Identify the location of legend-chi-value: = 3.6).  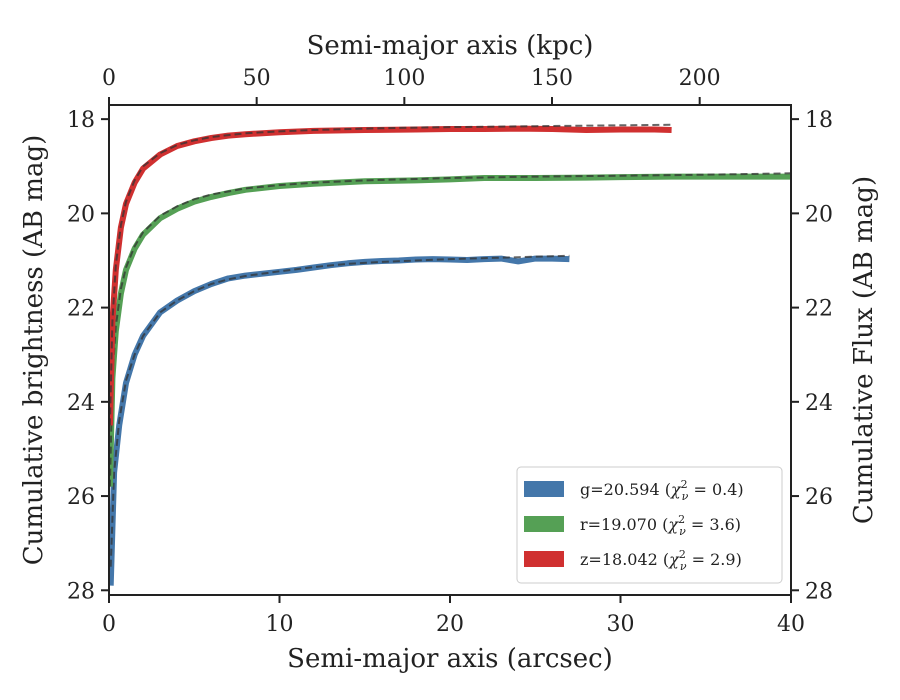
(713, 524).